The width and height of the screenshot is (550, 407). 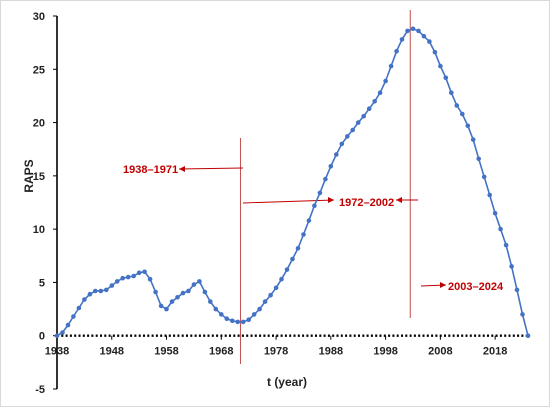 What do you see at coordinates (440, 352) in the screenshot?
I see `x-tick-label: 2008` at bounding box center [440, 352].